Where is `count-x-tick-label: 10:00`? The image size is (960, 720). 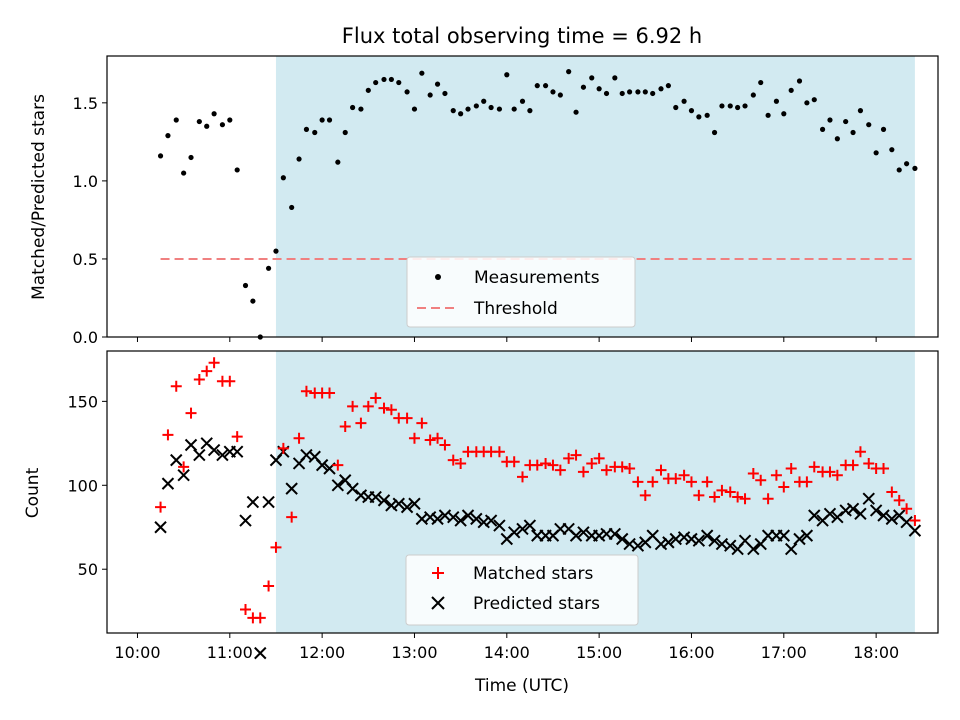 count-x-tick-label: 10:00 is located at coordinates (137, 652).